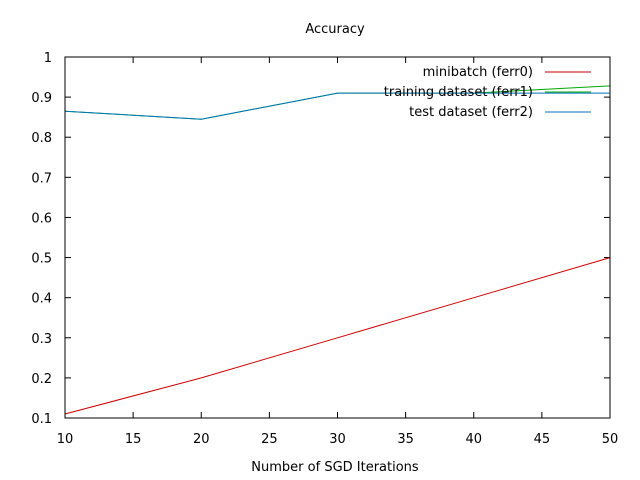 Image resolution: width=640 pixels, height=480 pixels. I want to click on legend-label-ferr2: test dataset (ferr2), so click(471, 112).